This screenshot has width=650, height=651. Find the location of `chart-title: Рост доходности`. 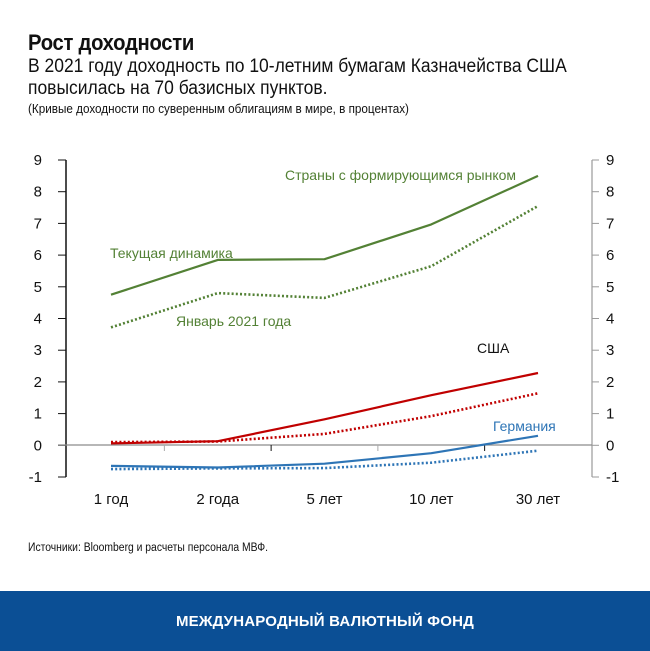

chart-title: Рост доходности is located at coordinates (111, 42).